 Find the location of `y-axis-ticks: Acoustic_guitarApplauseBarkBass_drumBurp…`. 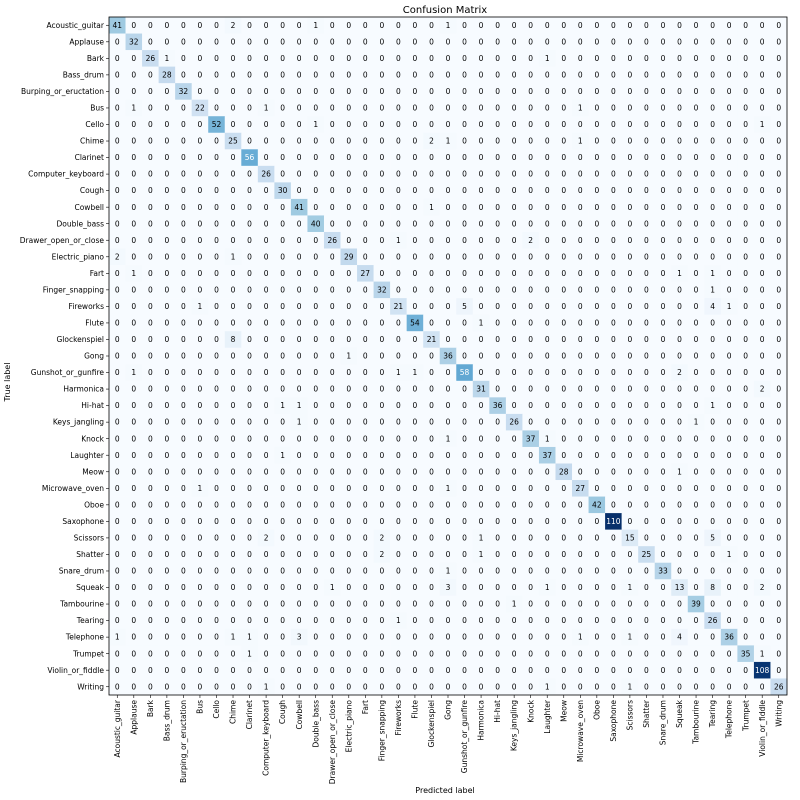

y-axis-ticks: Acoustic_guitarApplauseBarkBass_drumBurp… is located at coordinates (64, 356).